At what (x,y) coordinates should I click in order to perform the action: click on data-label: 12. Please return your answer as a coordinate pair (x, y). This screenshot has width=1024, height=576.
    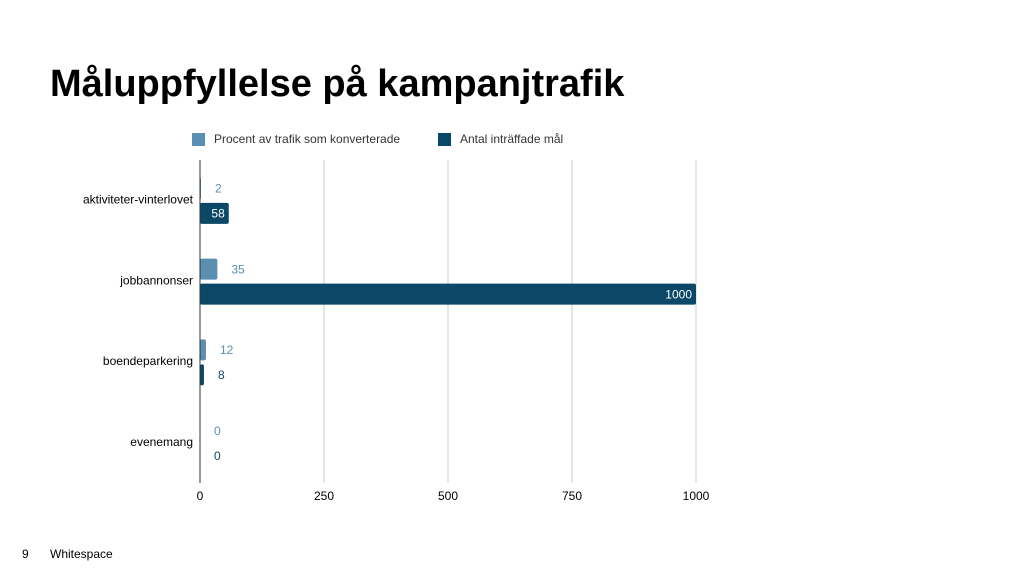
    Looking at the image, I should click on (227, 350).